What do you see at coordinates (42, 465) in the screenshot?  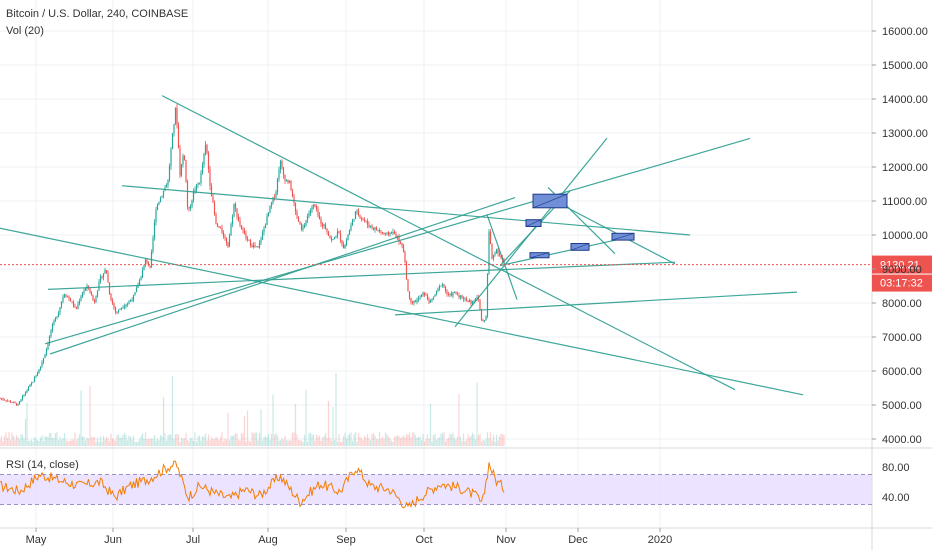 I see `rsi-label: RSI (14, close)` at bounding box center [42, 465].